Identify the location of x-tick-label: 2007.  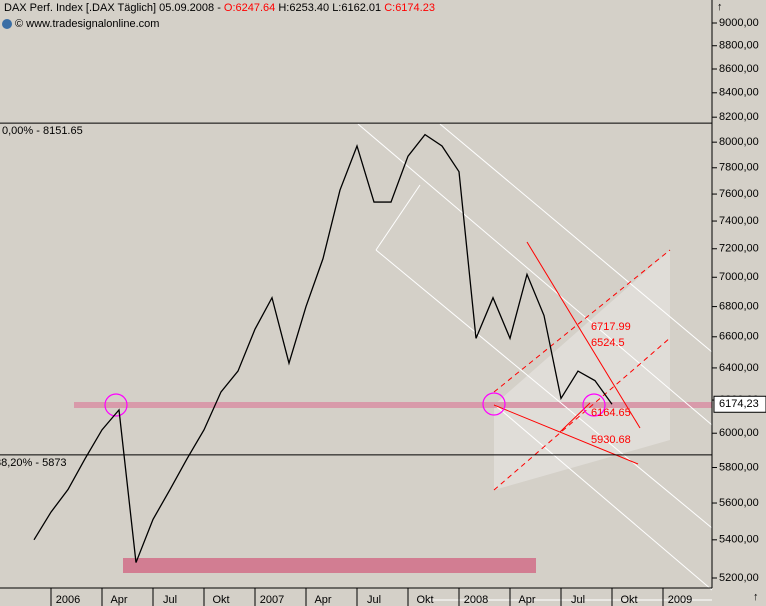
(272, 600).